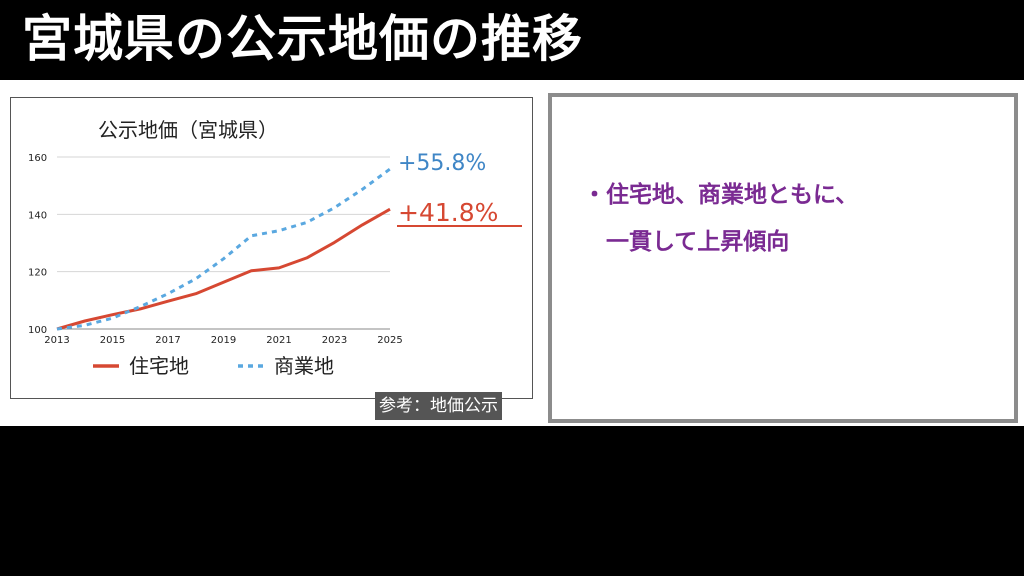 The width and height of the screenshot is (1024, 576). Describe the element at coordinates (721, 195) in the screenshot. I see `bullet-line-1: ・住宅地、商業地ともに、` at that location.